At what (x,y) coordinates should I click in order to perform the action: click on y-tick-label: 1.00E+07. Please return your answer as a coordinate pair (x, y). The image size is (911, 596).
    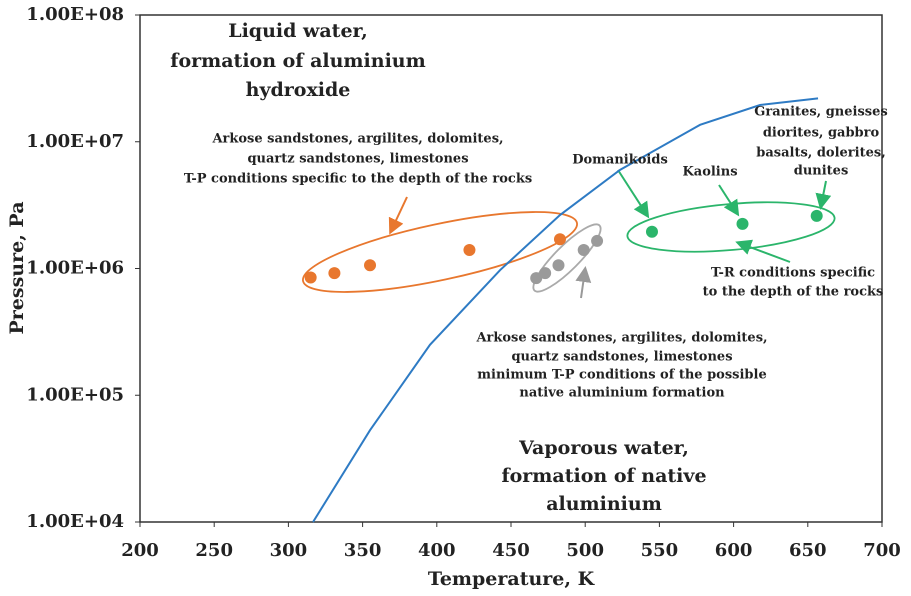
    Looking at the image, I should click on (75, 141).